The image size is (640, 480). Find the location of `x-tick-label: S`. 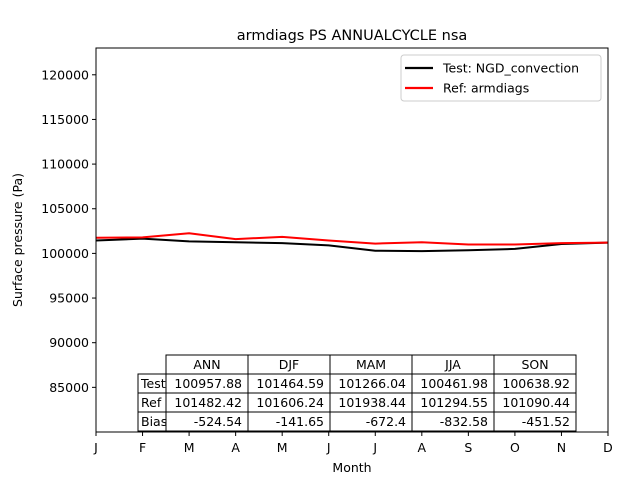

x-tick-label: S is located at coordinates (468, 447).